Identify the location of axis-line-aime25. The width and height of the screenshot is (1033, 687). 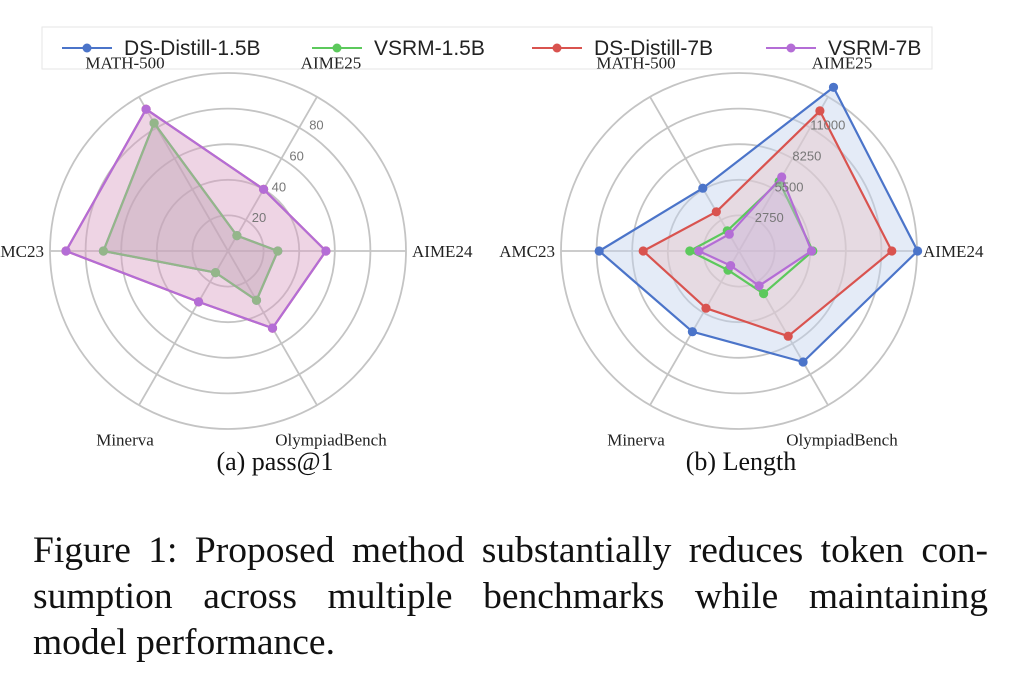
(272, 174).